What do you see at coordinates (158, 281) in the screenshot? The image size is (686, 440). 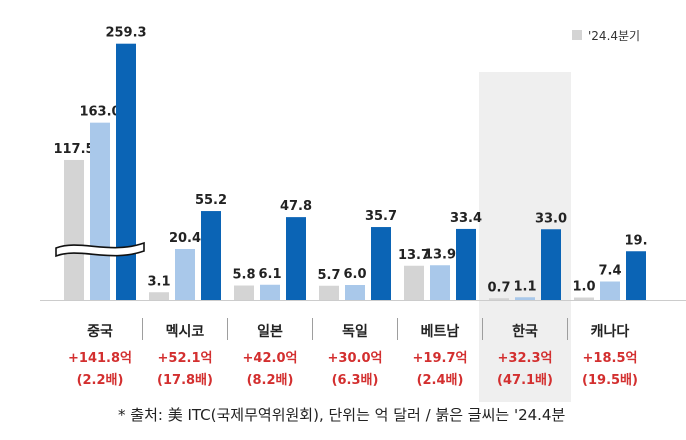 I see `value-label: 3.1` at bounding box center [158, 281].